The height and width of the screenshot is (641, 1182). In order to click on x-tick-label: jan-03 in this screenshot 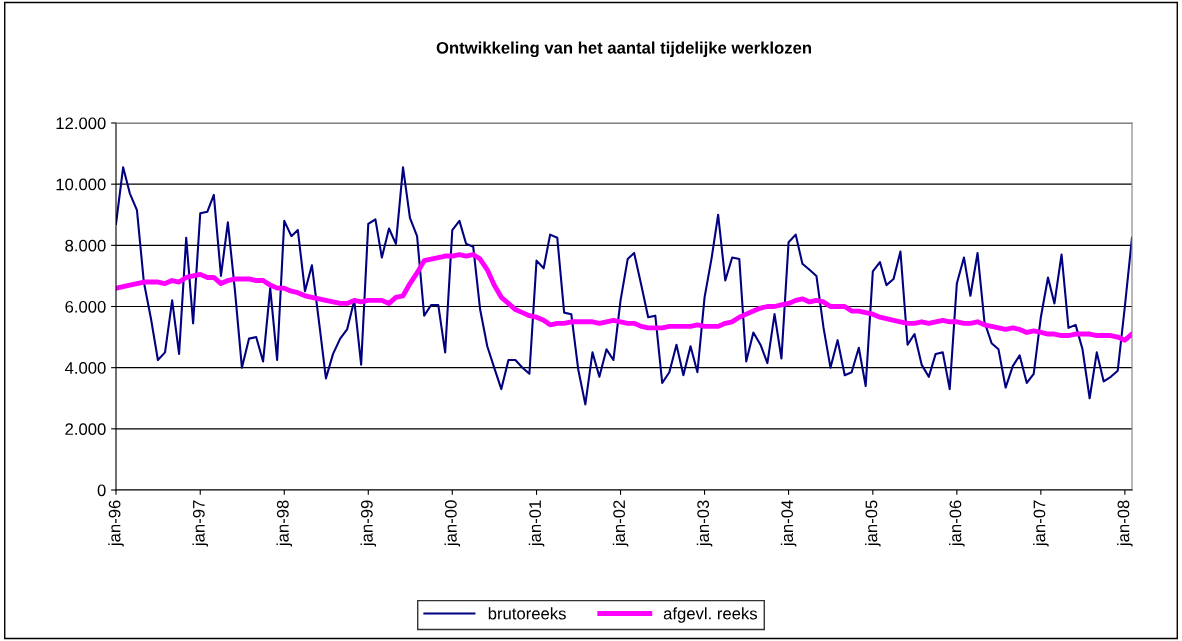, I will do `click(704, 523)`.